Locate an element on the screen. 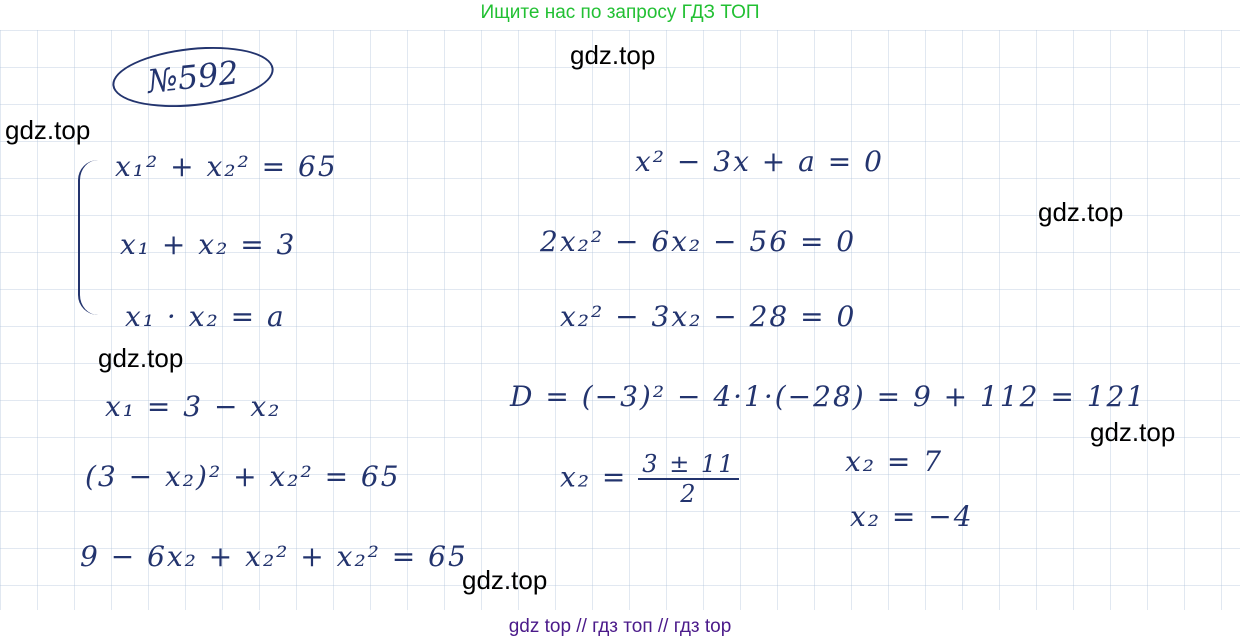  right-step-2: 2x₂² − 6x₂ − 56 = 0 is located at coordinates (698, 241).